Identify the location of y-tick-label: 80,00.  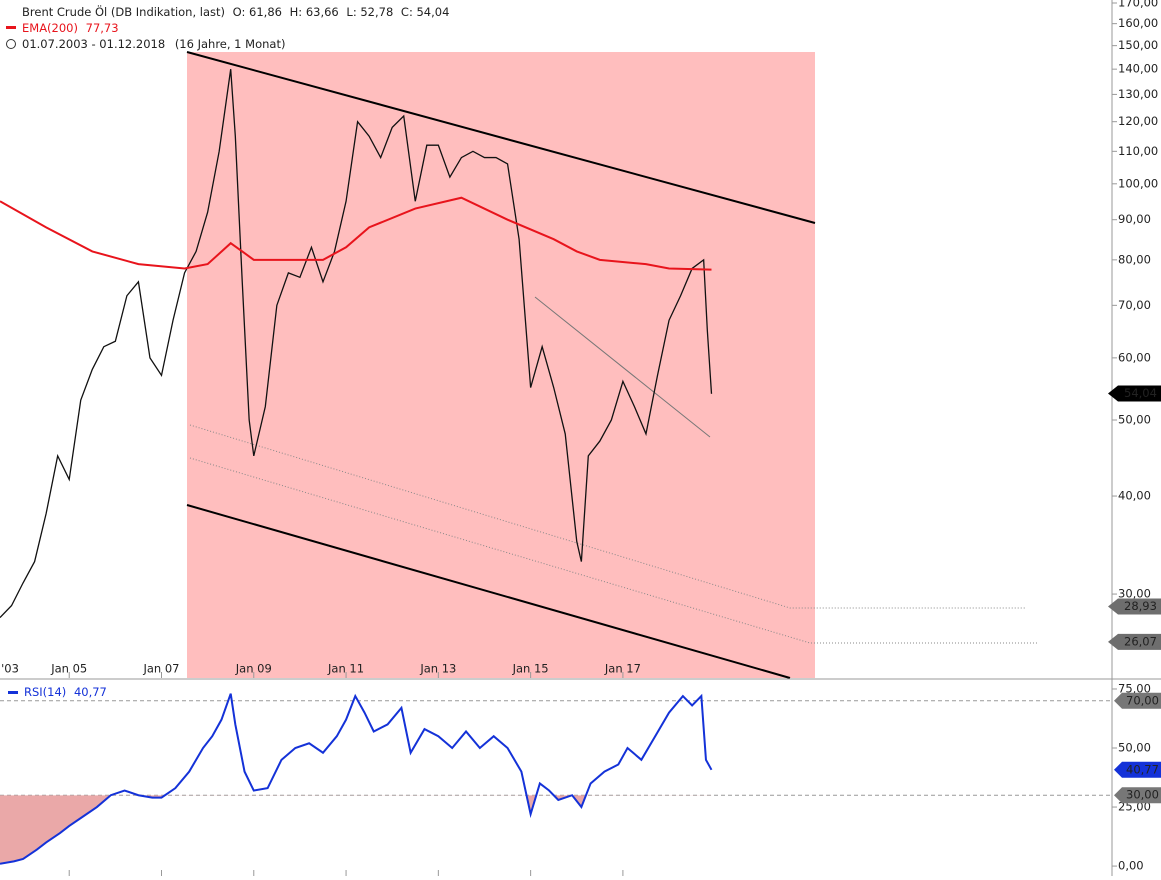
(1134, 259).